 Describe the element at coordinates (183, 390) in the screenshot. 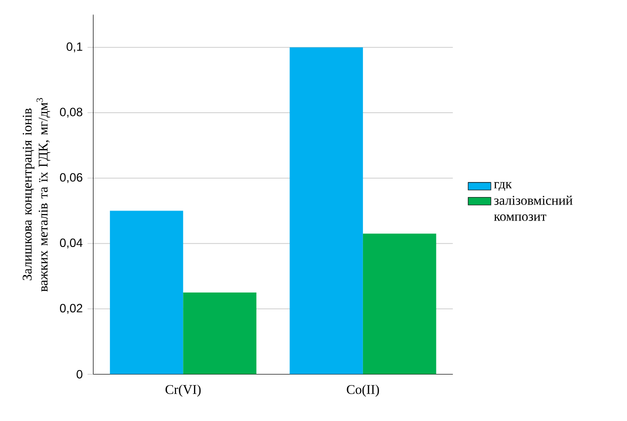

I see `x-tick-label: Cr(VI)` at that location.